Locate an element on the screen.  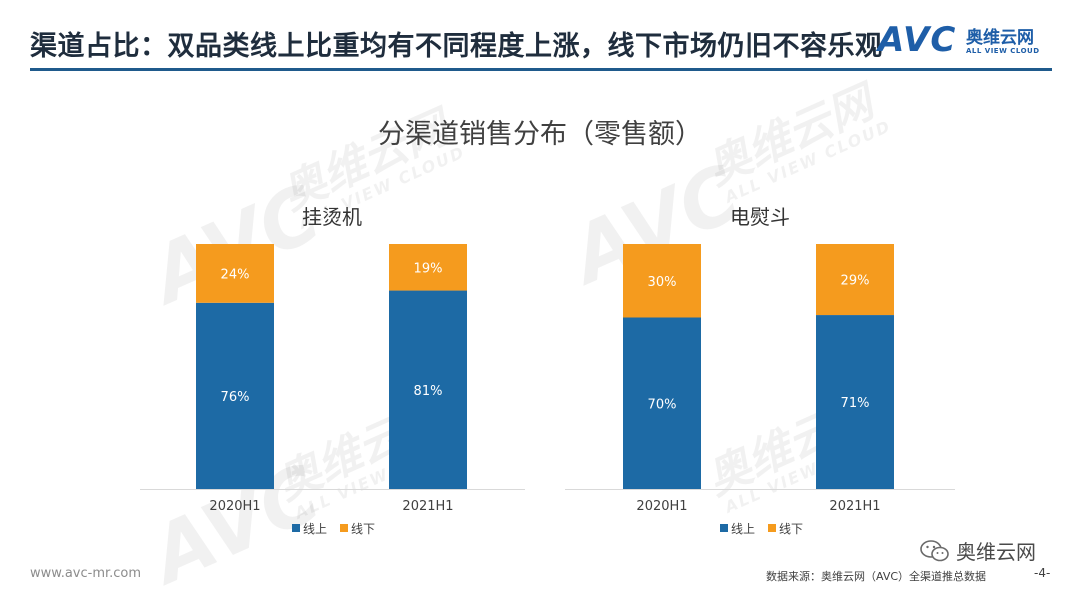
data-label: 19% is located at coordinates (428, 268).